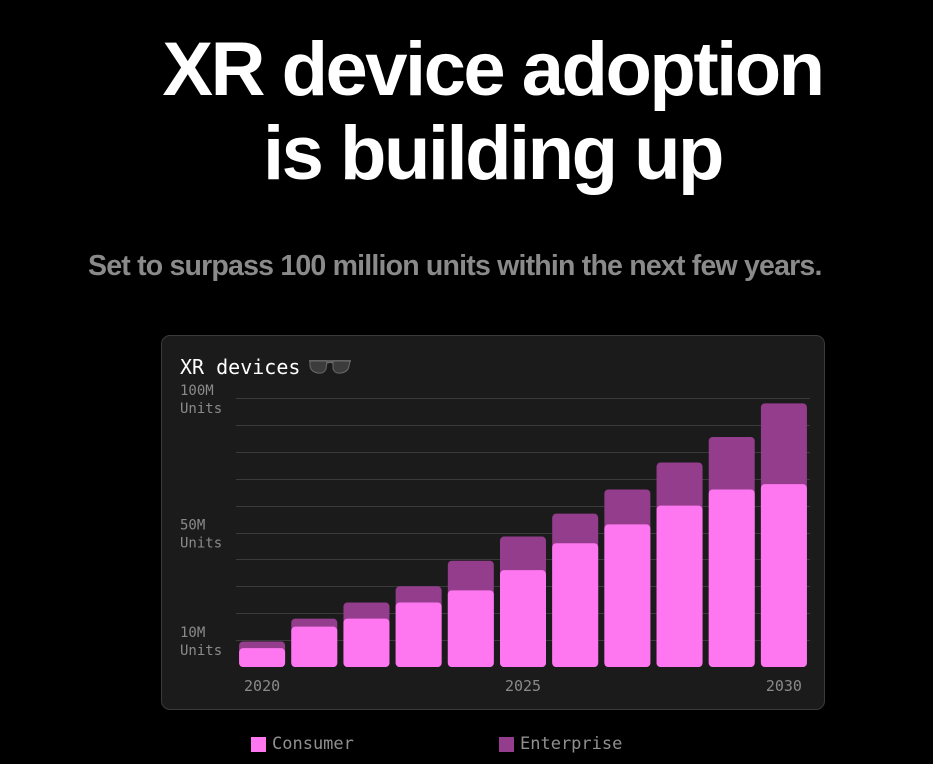 The width and height of the screenshot is (933, 764). Describe the element at coordinates (258, 744) in the screenshot. I see `legend-swatch-consumer` at that location.